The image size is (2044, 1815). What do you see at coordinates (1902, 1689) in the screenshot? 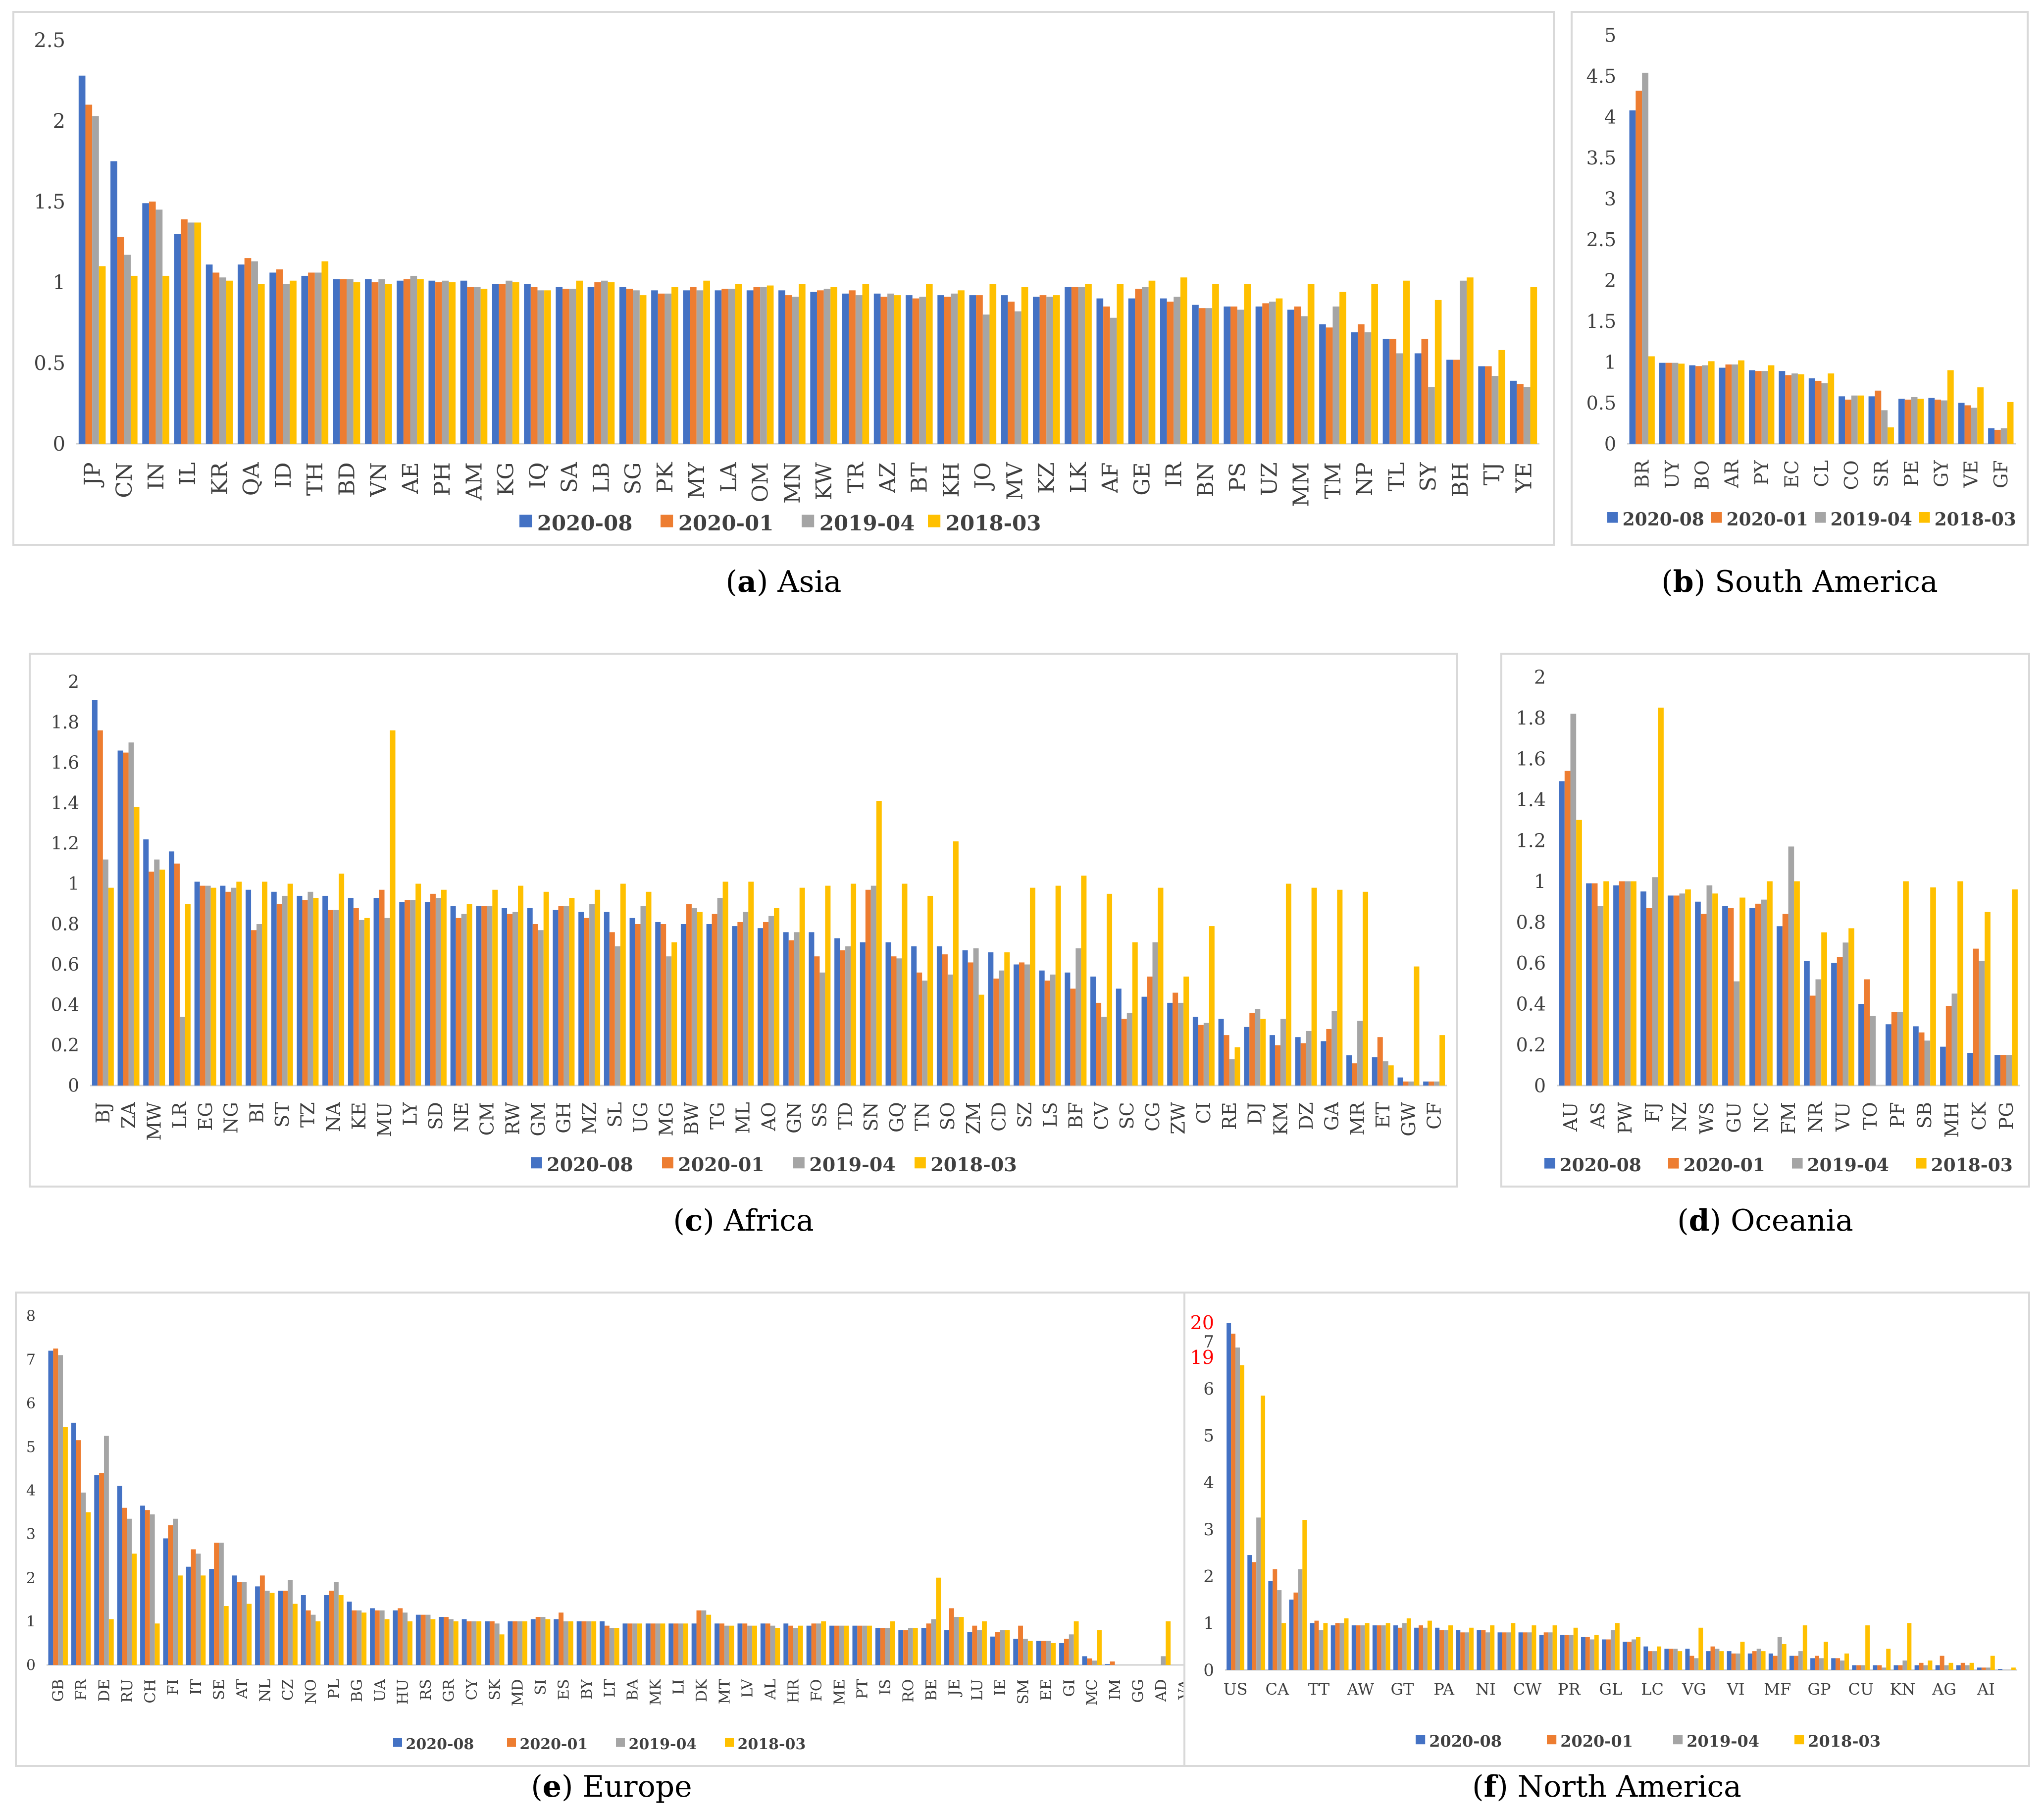
I see `category-label: KN` at bounding box center [1902, 1689].